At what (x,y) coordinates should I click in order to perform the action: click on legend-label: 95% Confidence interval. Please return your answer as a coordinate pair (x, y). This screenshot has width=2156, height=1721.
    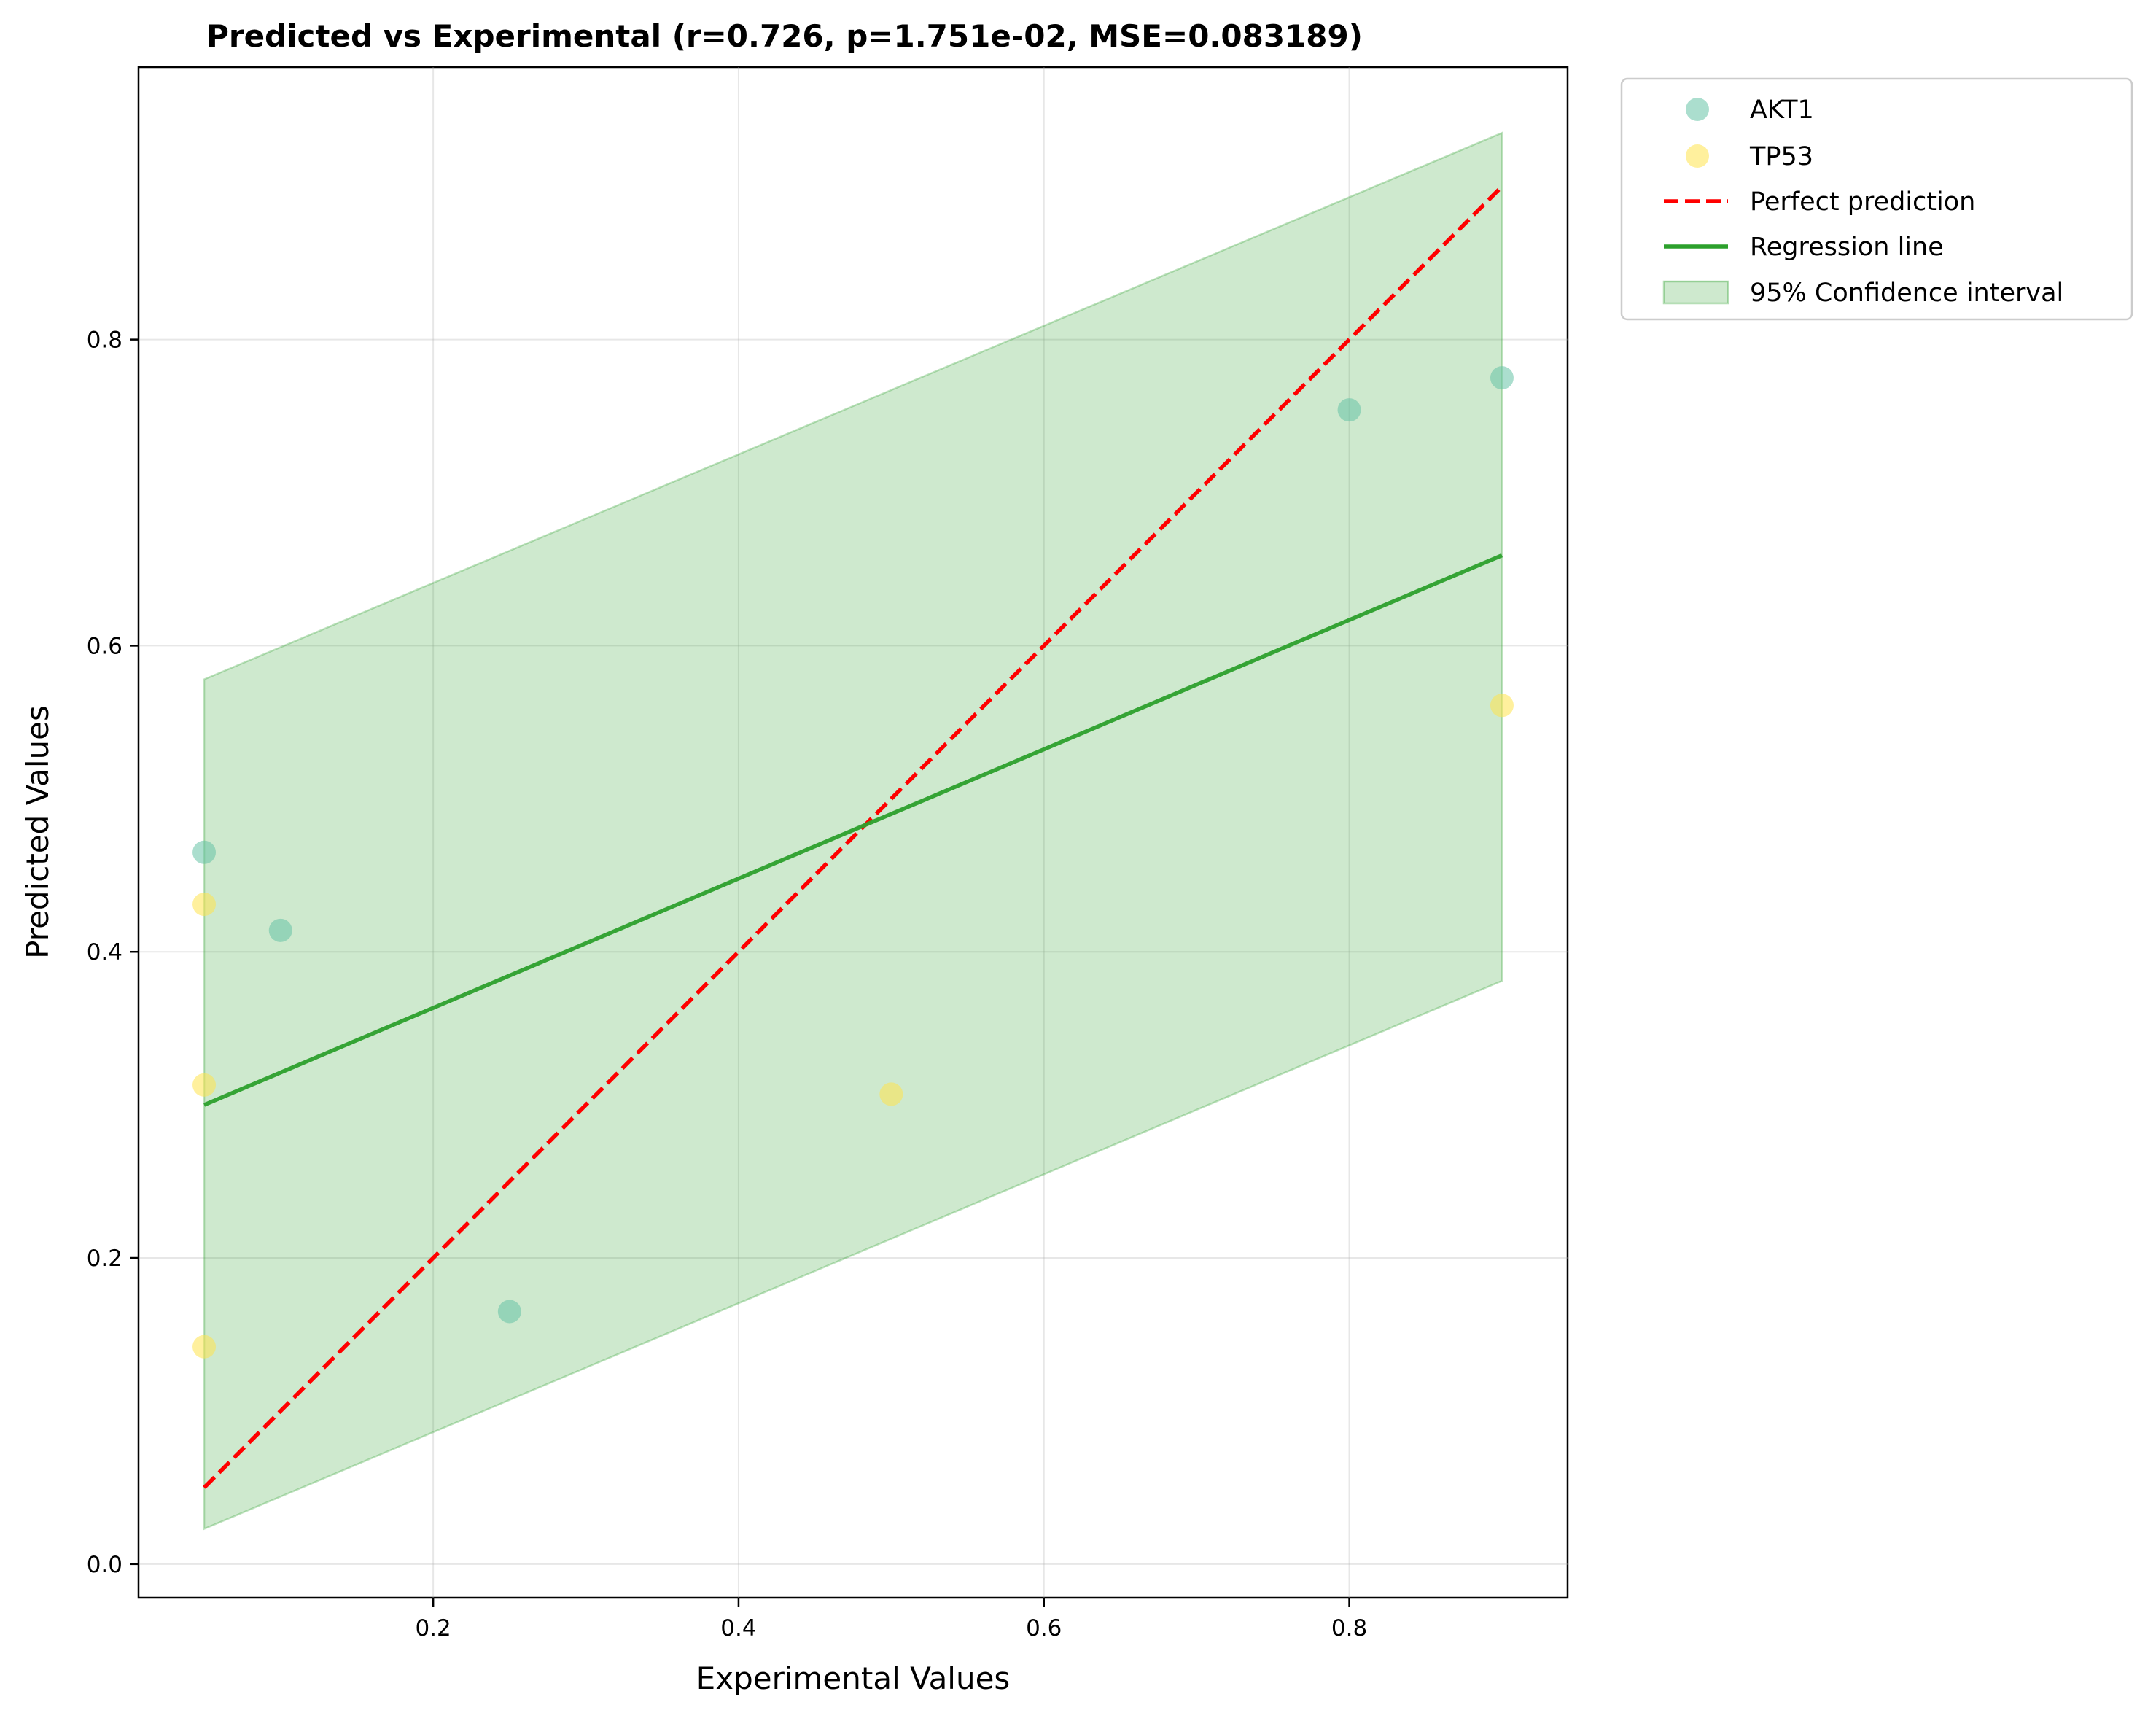
    Looking at the image, I should click on (1906, 293).